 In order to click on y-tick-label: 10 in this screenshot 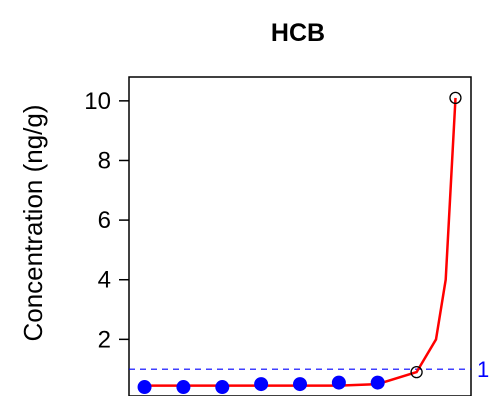, I will do `click(97, 101)`.